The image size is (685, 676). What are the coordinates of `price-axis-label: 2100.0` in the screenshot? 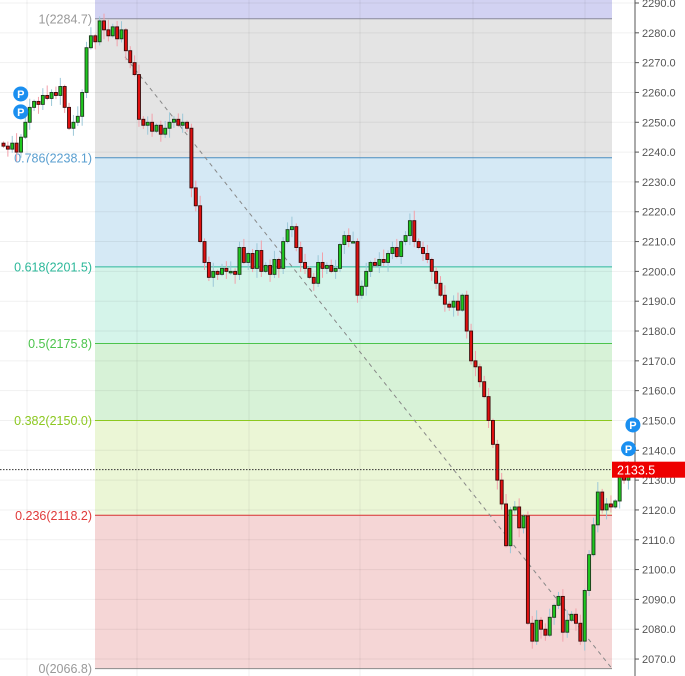 It's located at (659, 571).